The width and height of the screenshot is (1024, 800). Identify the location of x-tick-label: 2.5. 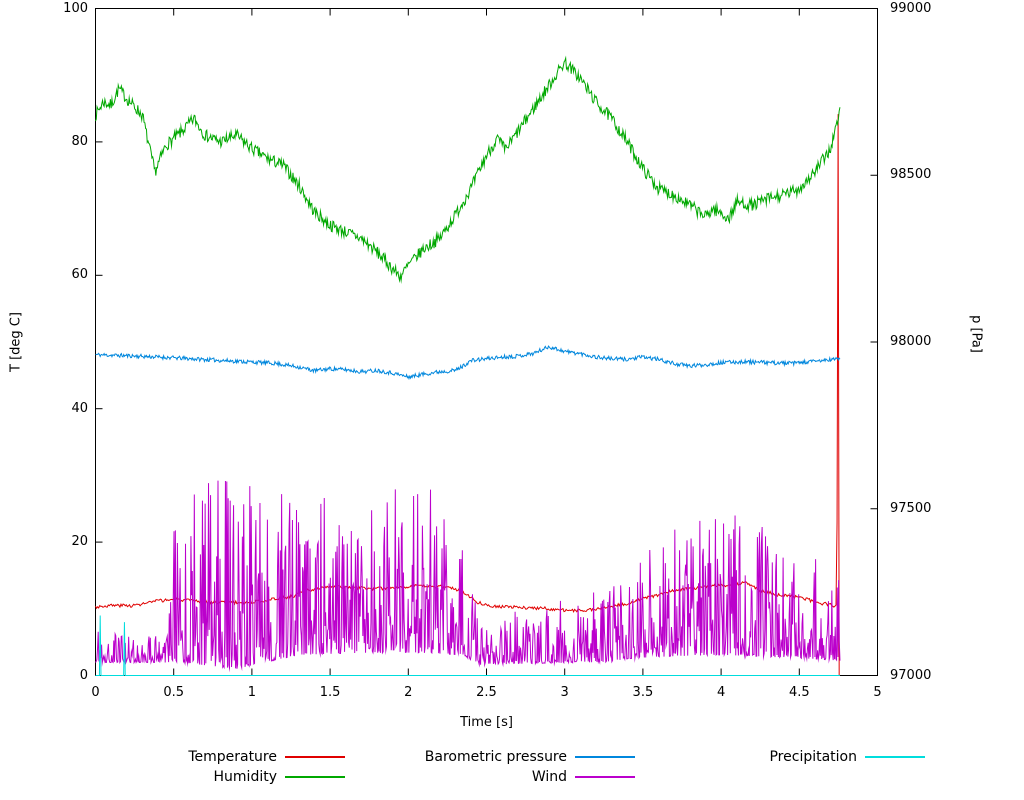
(486, 692).